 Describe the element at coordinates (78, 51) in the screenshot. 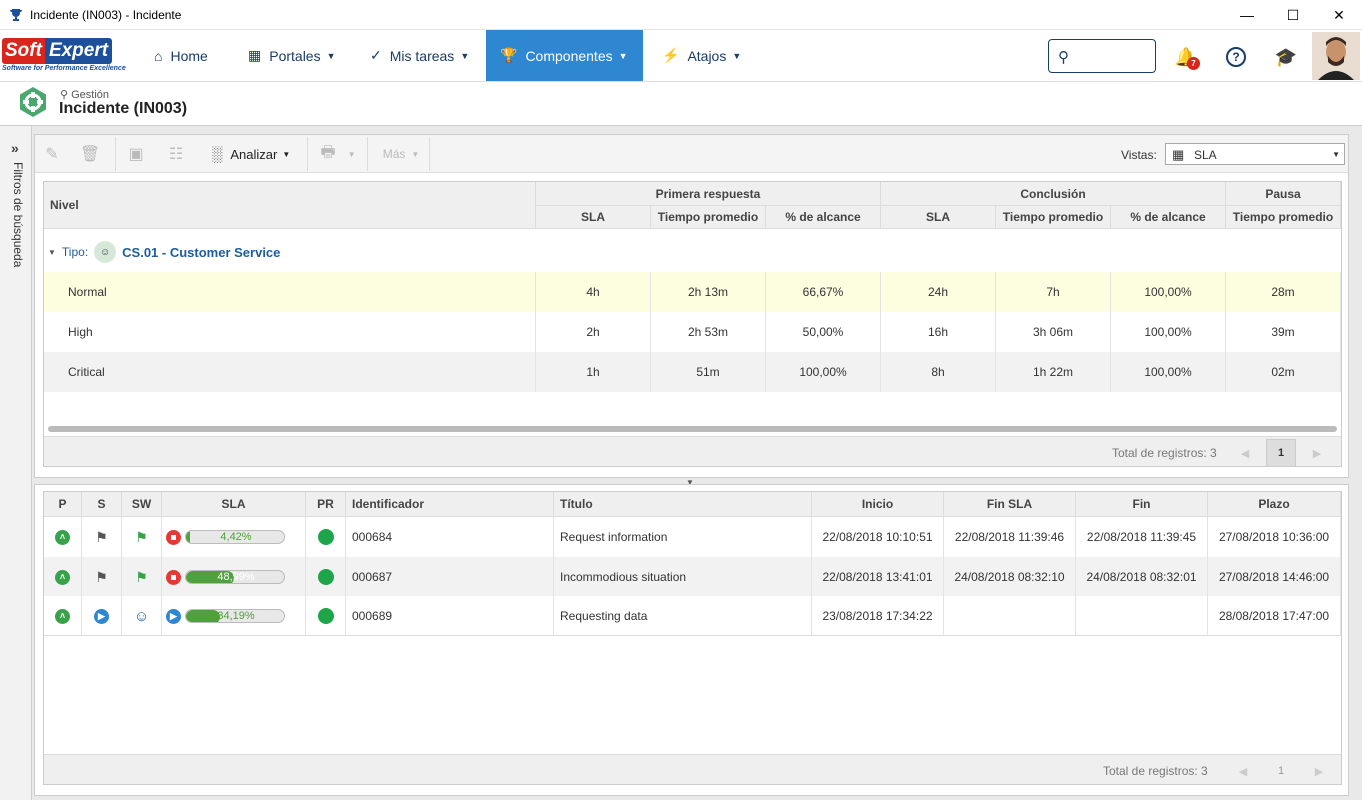

I see `logo-expert: Expert` at that location.